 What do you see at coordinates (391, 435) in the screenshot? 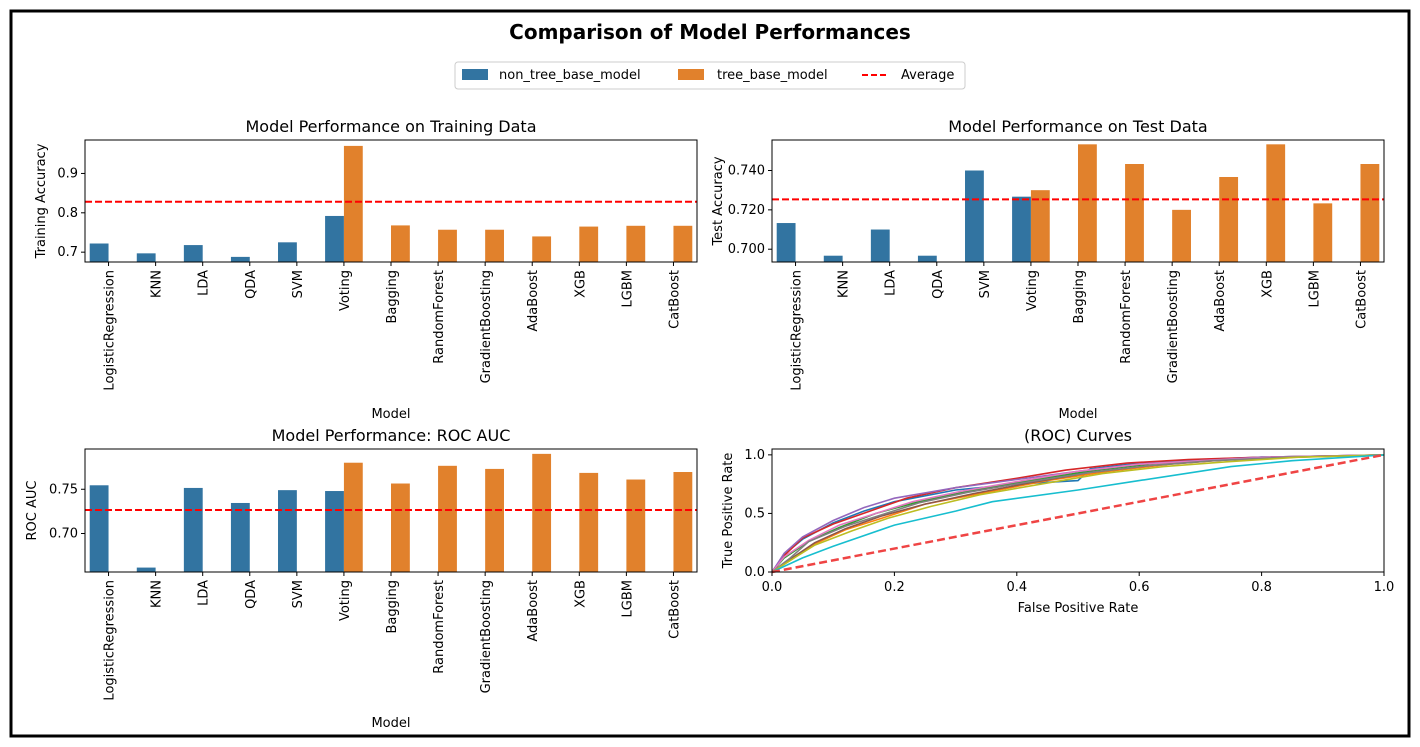
I see `panel-title: Model Performance: ROC AUC` at bounding box center [391, 435].